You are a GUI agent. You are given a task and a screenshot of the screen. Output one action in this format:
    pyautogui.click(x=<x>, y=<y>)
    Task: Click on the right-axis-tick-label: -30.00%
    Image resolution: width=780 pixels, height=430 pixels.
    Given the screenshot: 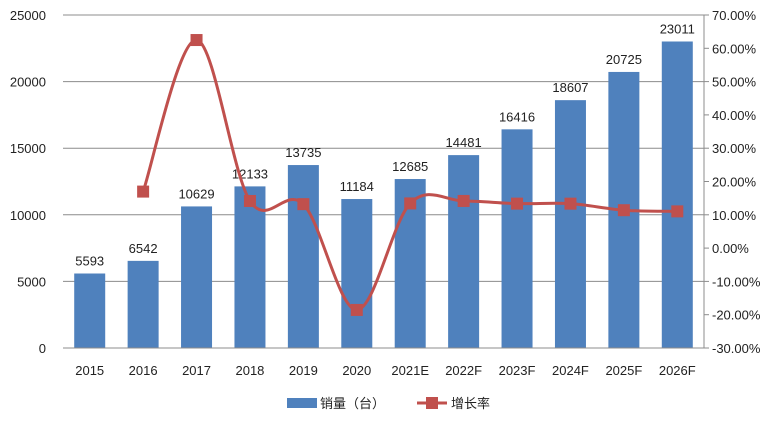 What is the action you would take?
    pyautogui.click(x=736, y=348)
    